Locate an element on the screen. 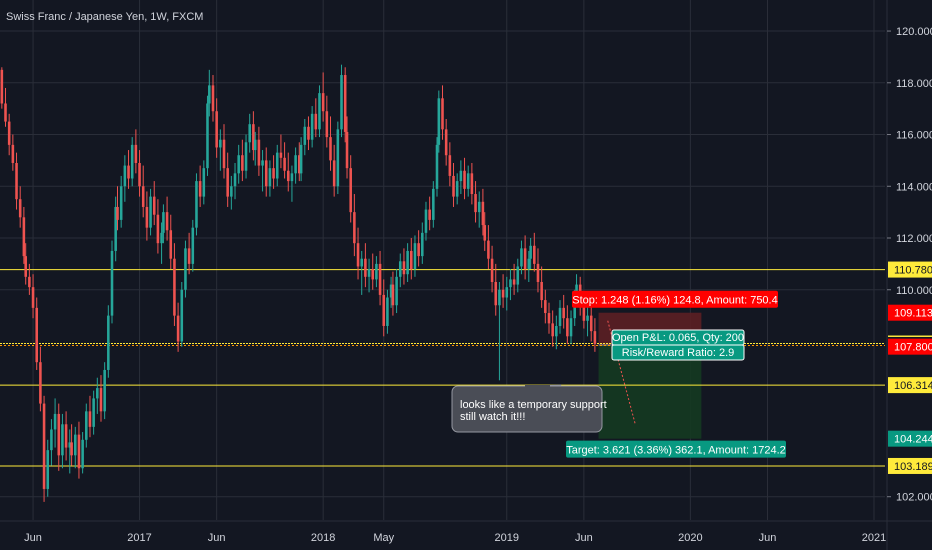  price-tick-label: 120.000 is located at coordinates (914, 32).